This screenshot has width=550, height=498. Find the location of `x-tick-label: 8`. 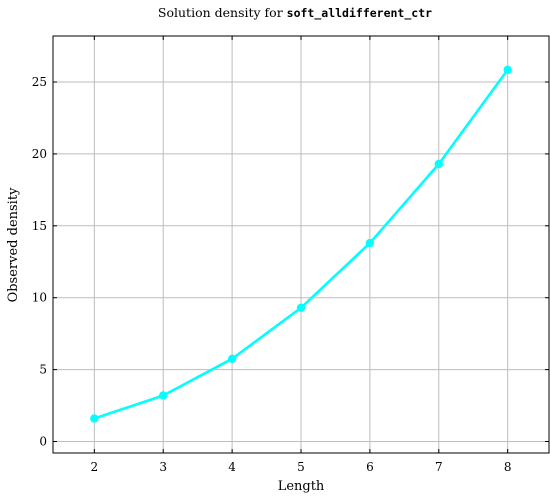

x-tick-label: 8 is located at coordinates (508, 467).